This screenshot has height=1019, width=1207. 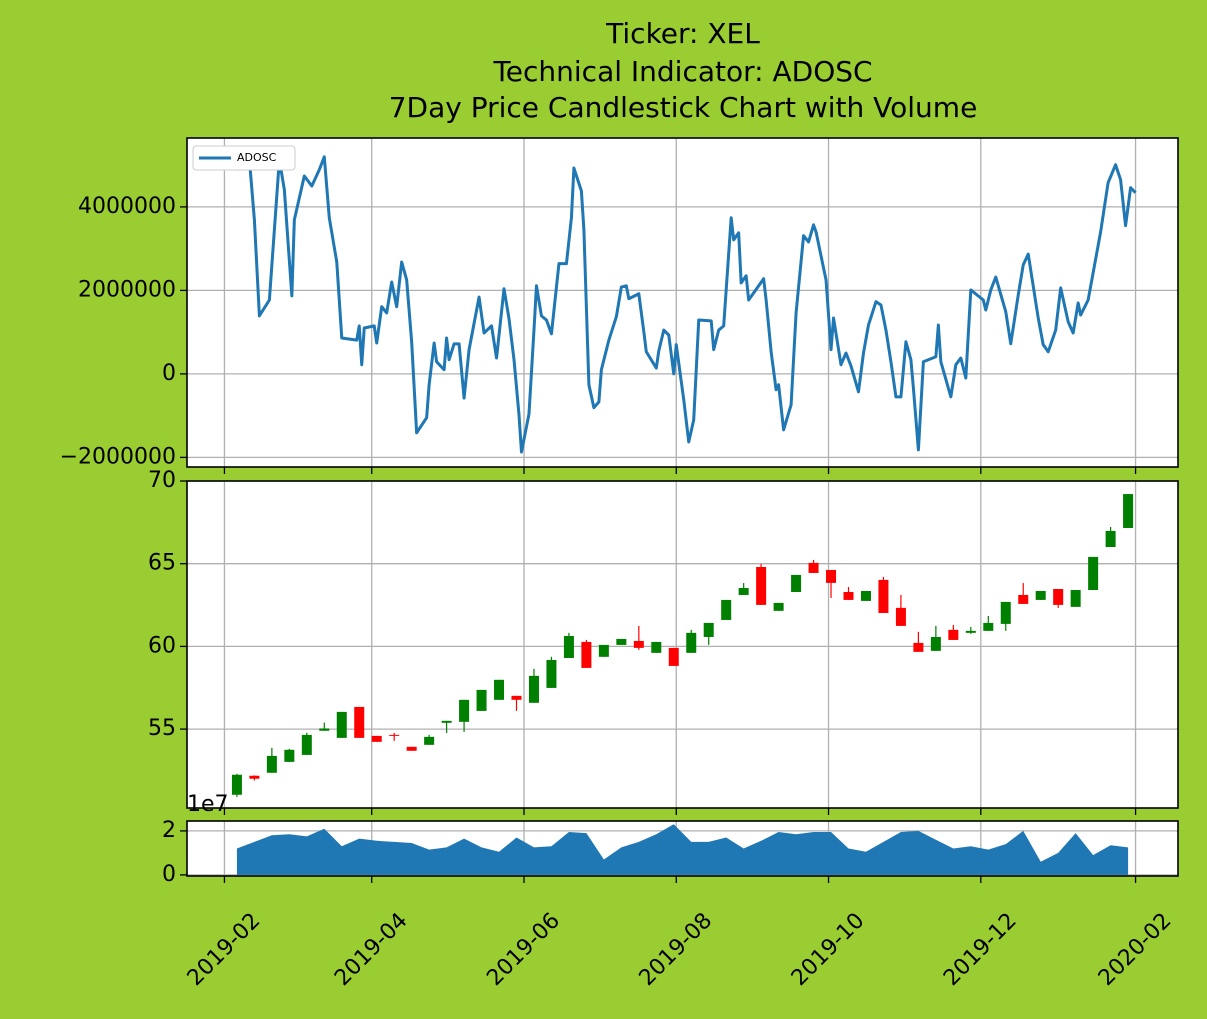 I want to click on plot-frame, so click(x=682, y=848).